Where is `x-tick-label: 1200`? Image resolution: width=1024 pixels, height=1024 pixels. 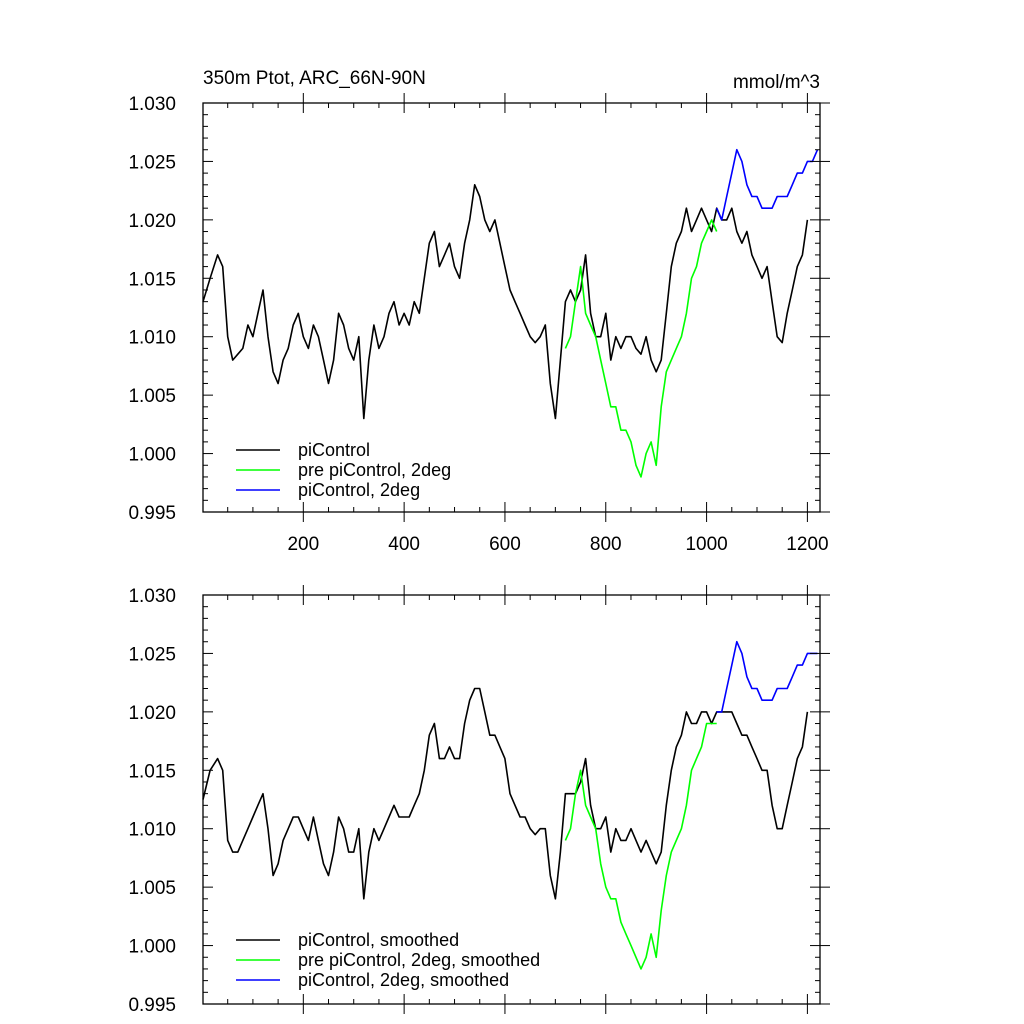
x-tick-label: 1200 is located at coordinates (807, 544).